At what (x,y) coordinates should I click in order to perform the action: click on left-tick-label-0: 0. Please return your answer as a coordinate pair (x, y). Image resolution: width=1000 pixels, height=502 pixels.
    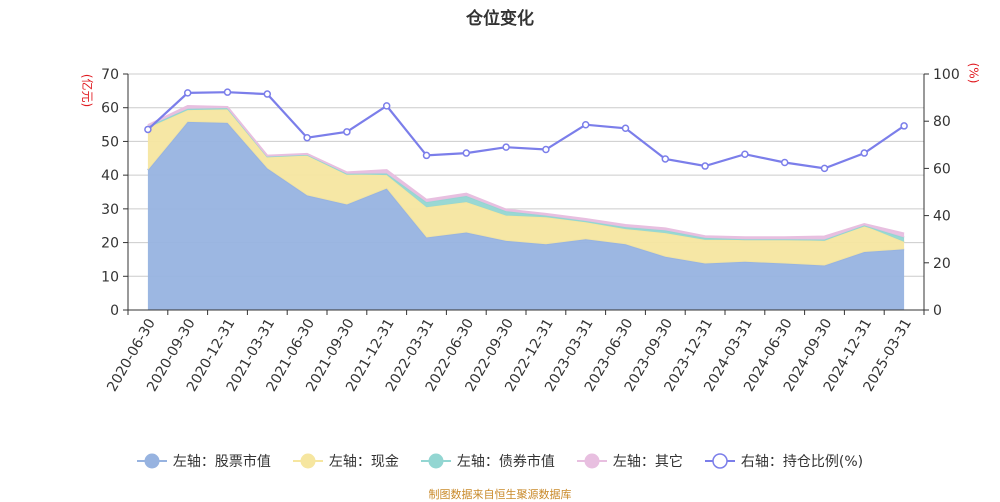
    Looking at the image, I should click on (114, 311).